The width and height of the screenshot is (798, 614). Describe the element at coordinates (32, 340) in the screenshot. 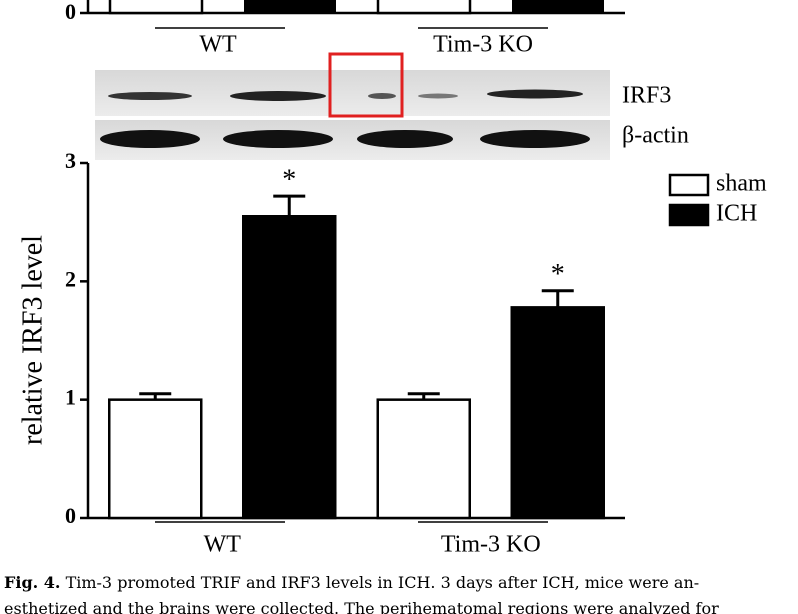

I see `y-axis-label: relative IRF3 level` at that location.